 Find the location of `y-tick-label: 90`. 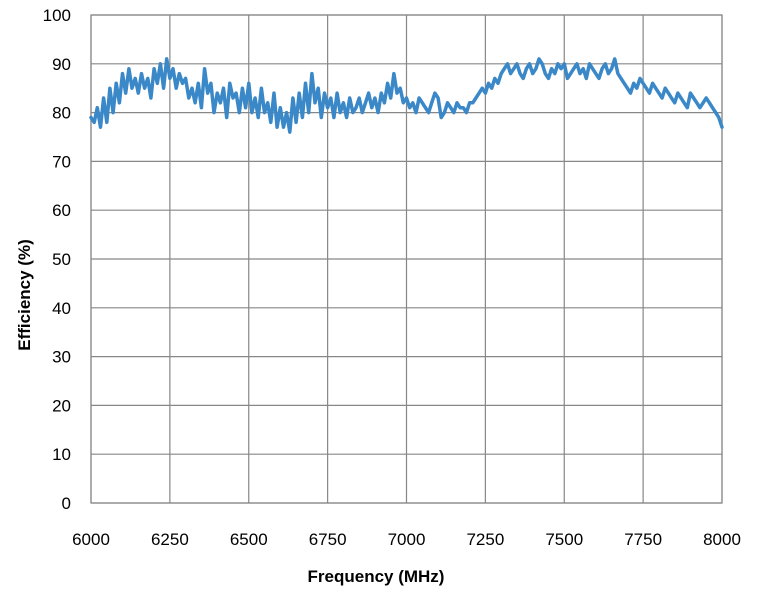

y-tick-label: 90 is located at coordinates (61, 64).